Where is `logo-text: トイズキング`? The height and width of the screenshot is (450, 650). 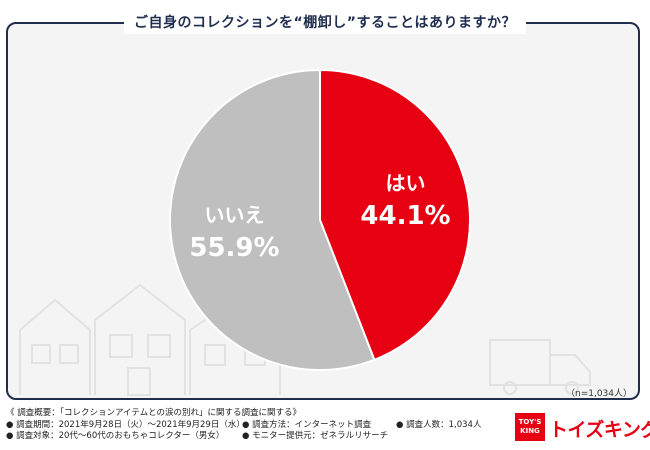 logo-text: トイズキング is located at coordinates (599, 430).